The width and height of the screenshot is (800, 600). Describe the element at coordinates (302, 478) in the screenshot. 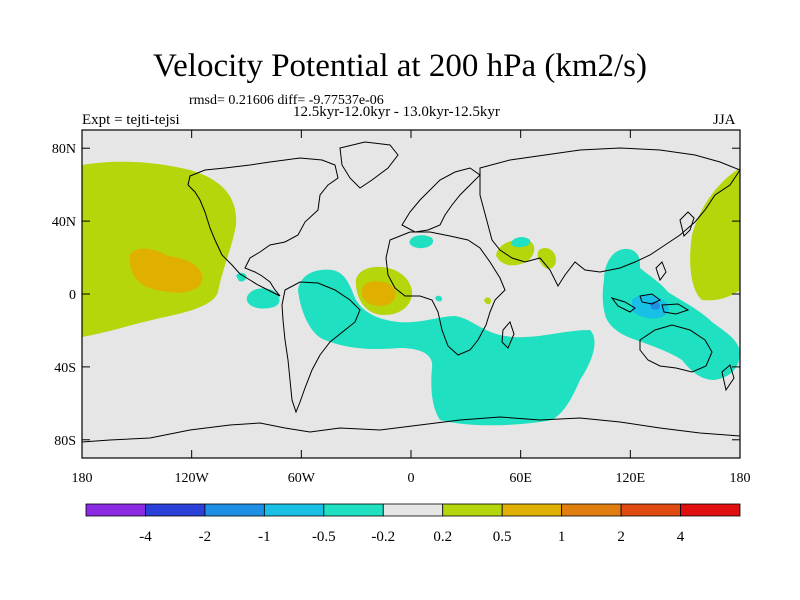

I see `lon-tick-label: 60W` at that location.